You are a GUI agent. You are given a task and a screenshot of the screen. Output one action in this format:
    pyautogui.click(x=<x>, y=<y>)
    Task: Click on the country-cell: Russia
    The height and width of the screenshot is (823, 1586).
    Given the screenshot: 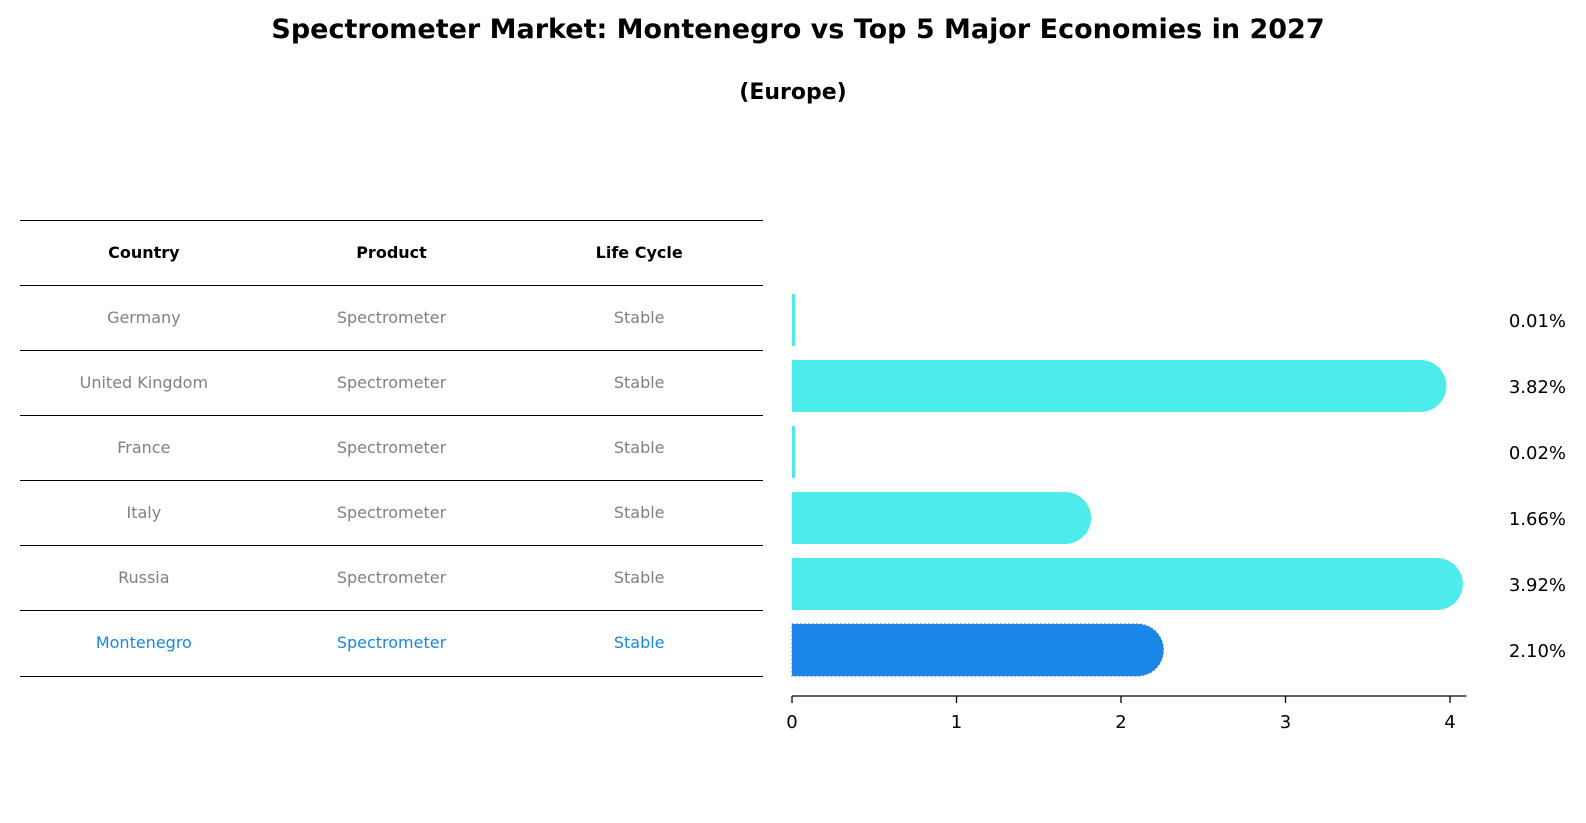 What is the action you would take?
    pyautogui.click(x=144, y=577)
    